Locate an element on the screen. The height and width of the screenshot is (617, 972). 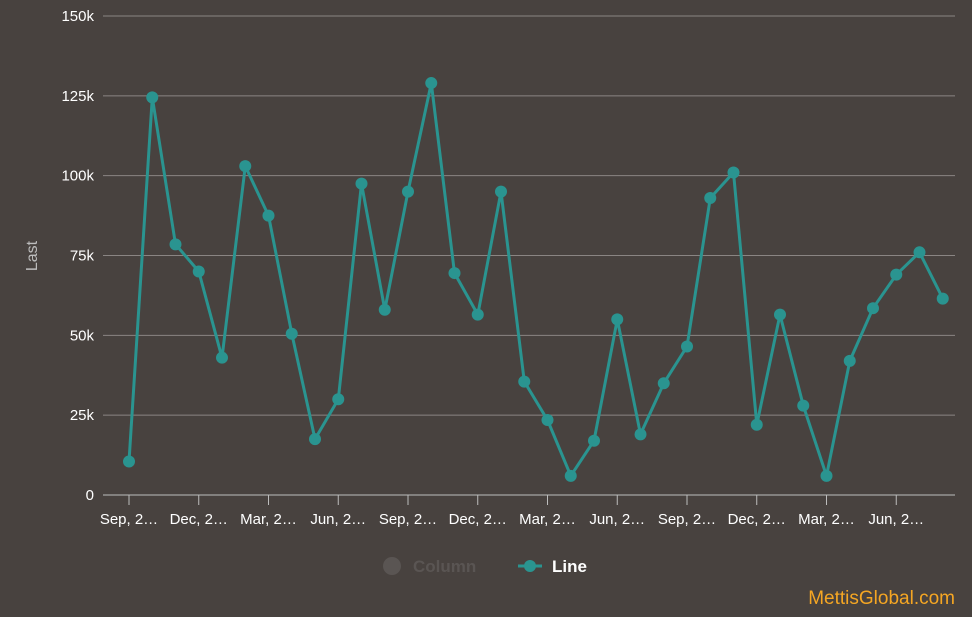
y-tick-label: 0 is located at coordinates (90, 495).